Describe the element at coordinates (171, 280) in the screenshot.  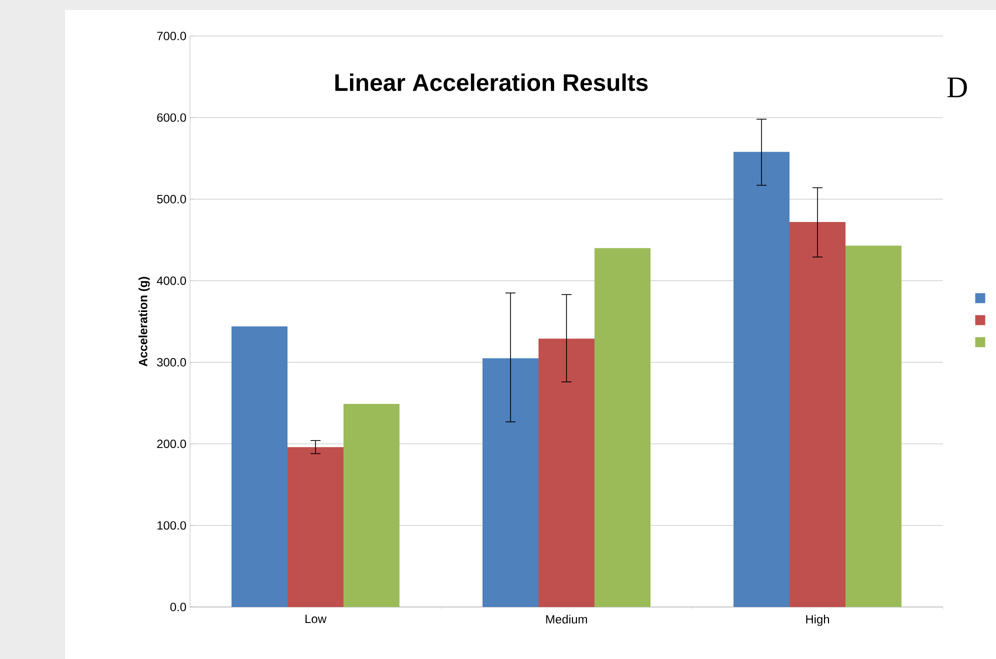
I see `y-tick-label: 400.0` at that location.